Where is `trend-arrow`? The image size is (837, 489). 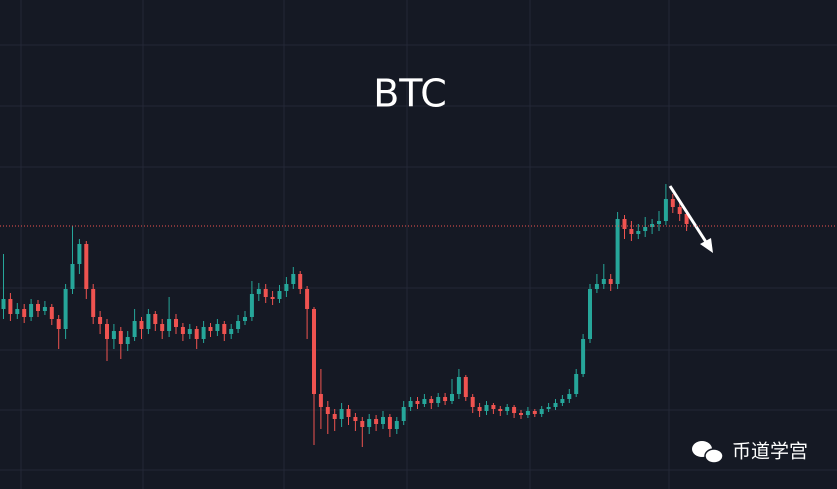 trend-arrow is located at coordinates (690, 219).